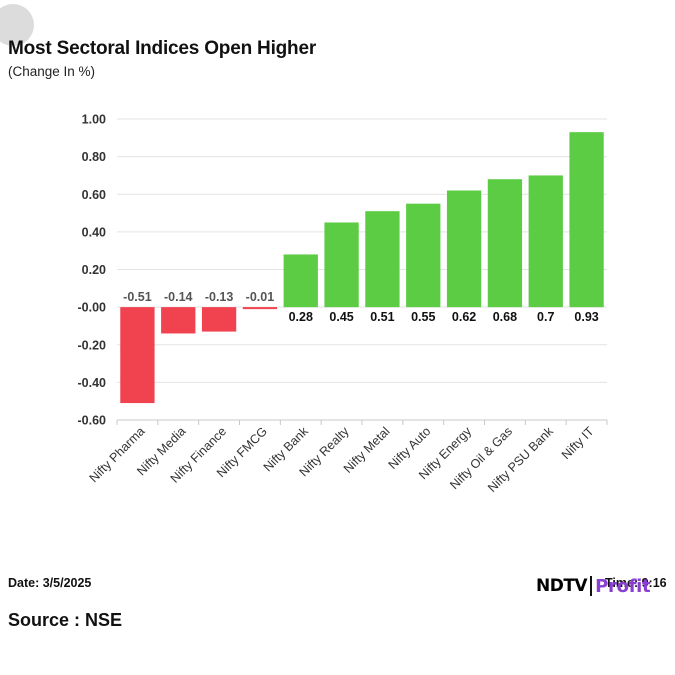 This screenshot has width=675, height=675. I want to click on chart-subtitle: (Change In %), so click(52, 71).